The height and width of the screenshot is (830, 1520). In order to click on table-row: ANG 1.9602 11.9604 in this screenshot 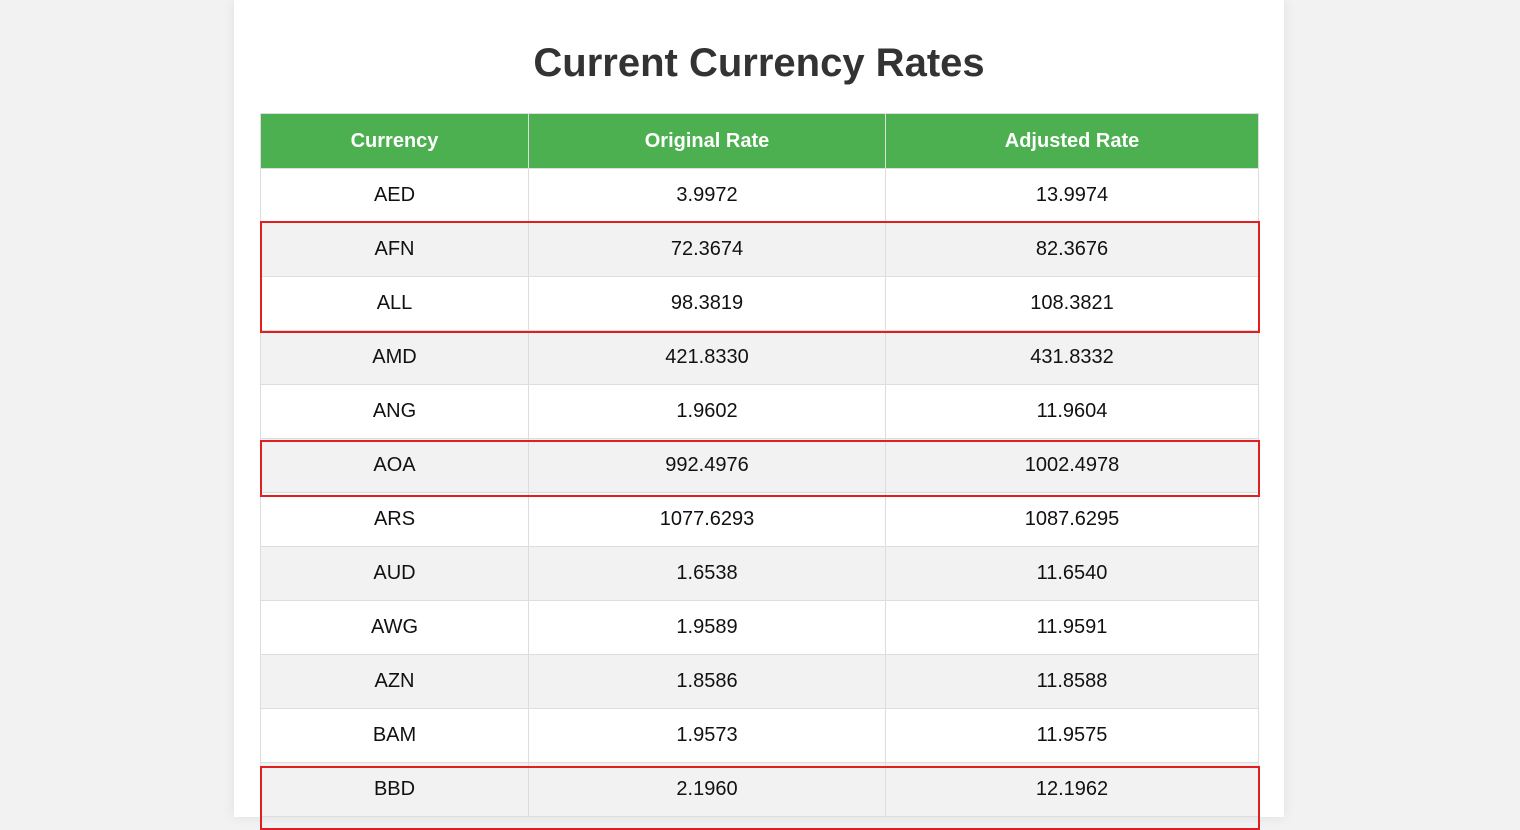, I will do `click(759, 411)`.